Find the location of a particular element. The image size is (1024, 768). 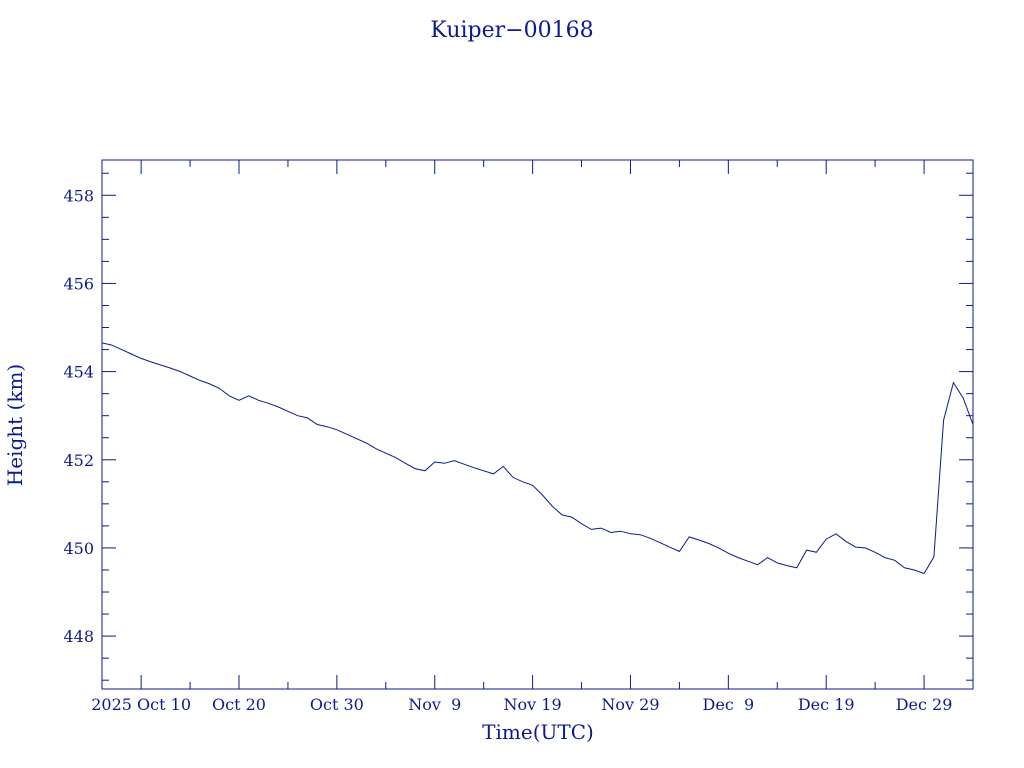

y-tick-label: 456 is located at coordinates (78, 283).